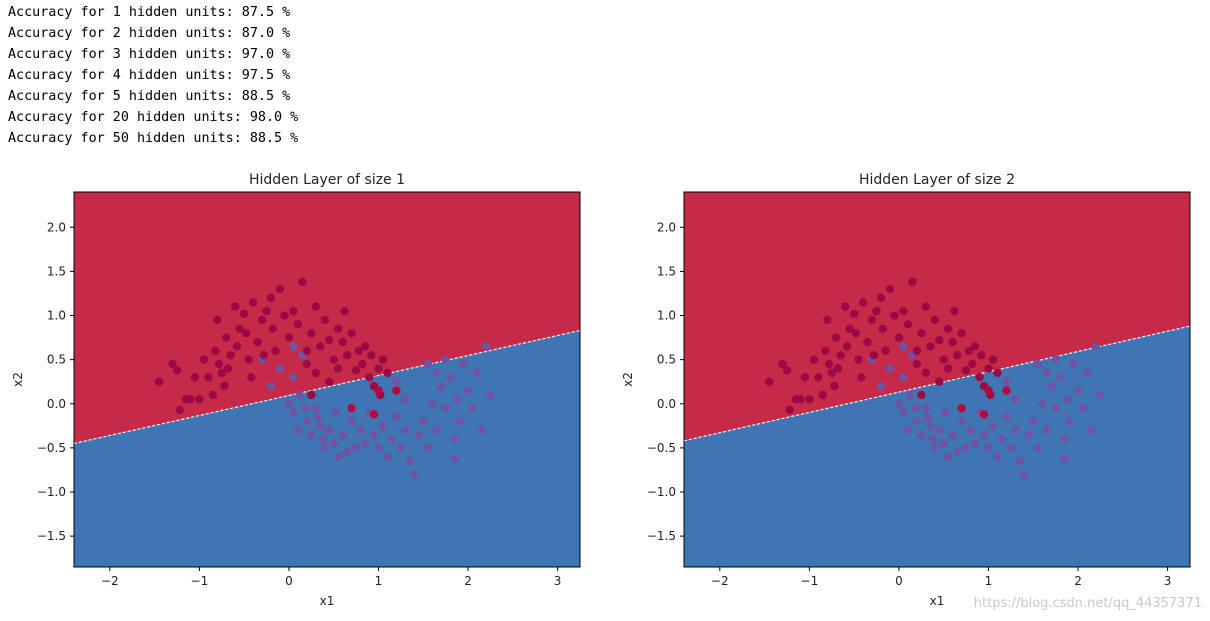 The width and height of the screenshot is (1210, 621). Describe the element at coordinates (810, 581) in the screenshot. I see `x-tick-label: −1` at that location.